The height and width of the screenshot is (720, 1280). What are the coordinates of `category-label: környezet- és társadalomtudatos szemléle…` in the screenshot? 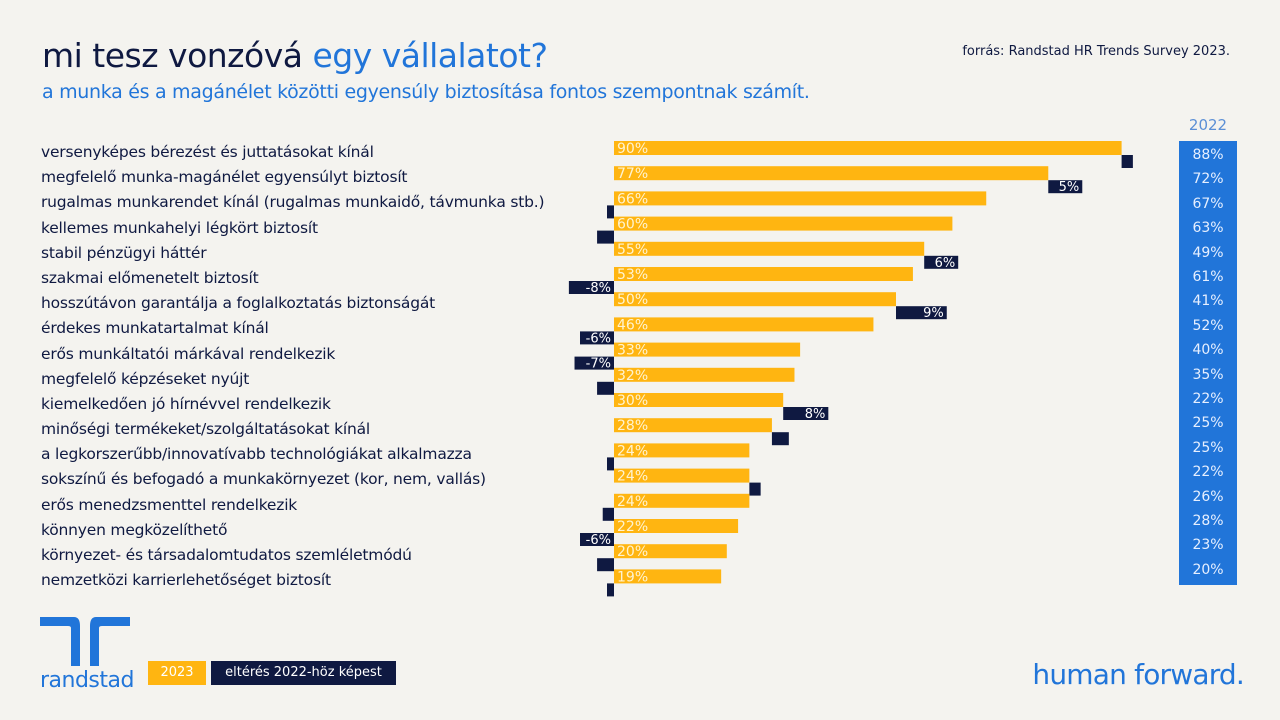 It's located at (226, 555).